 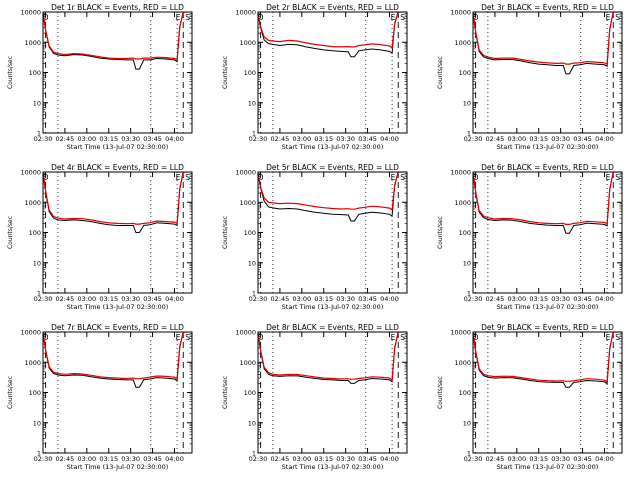 What do you see at coordinates (117, 7) in the screenshot?
I see `chart-title: Det 1r BLACK = Events, RED = LLD` at bounding box center [117, 7].